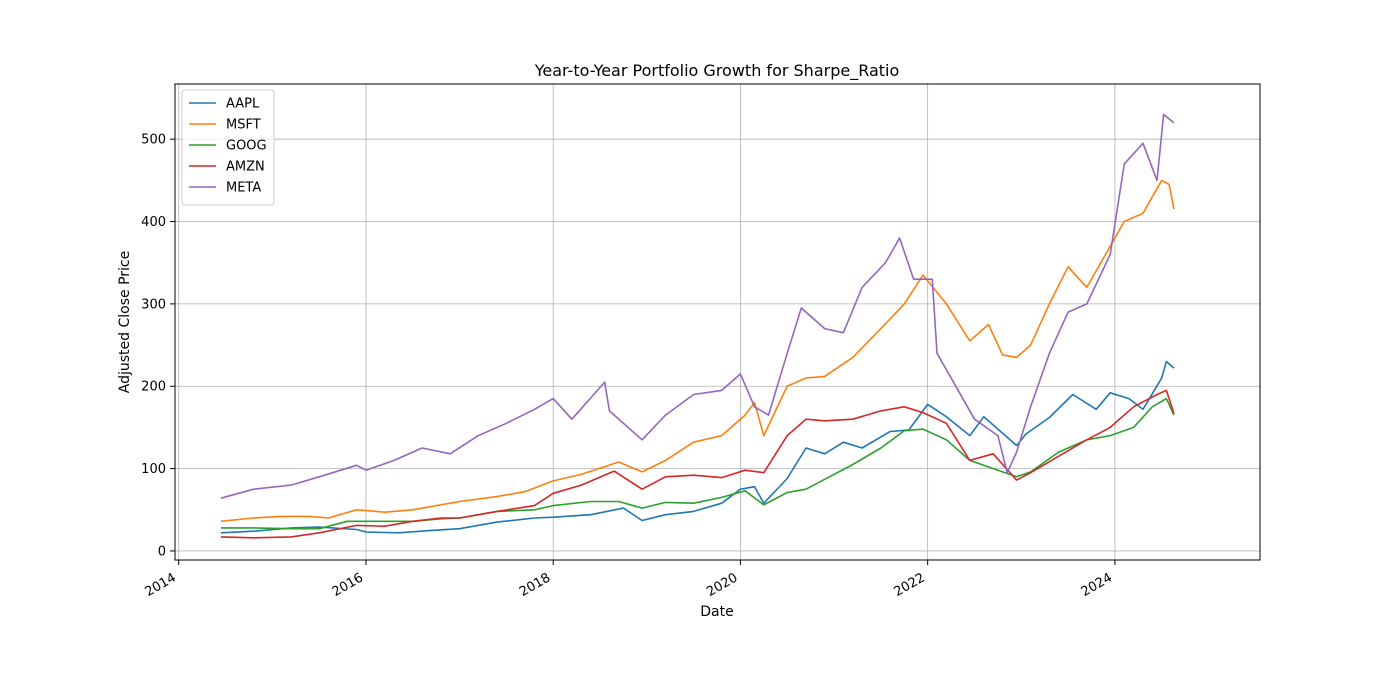 Image resolution: width=1400 pixels, height=700 pixels. I want to click on legend-label: MSFT, so click(243, 125).